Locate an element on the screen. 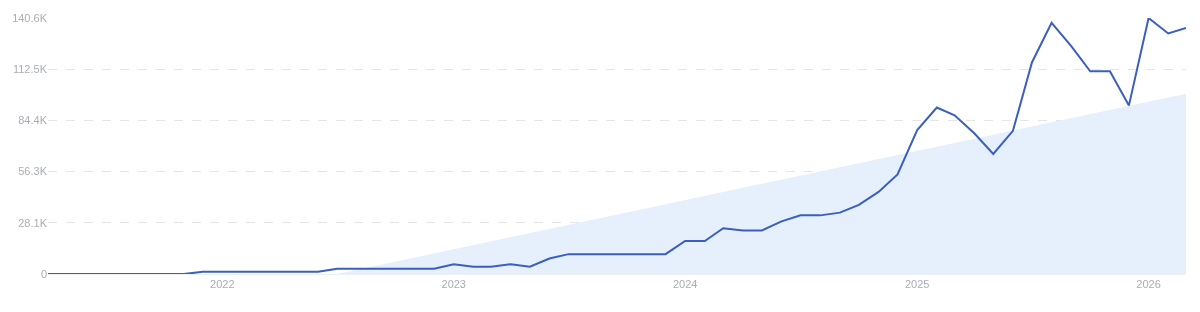 This screenshot has width=1200, height=312. y-tick-label: 112.5K is located at coordinates (30, 69).